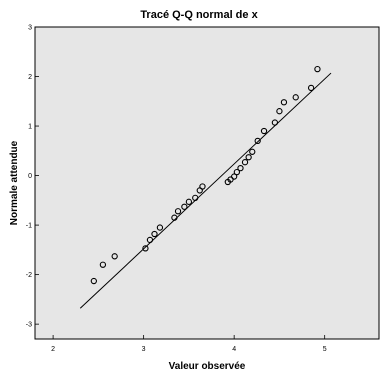  I want to click on x-axis-ticks: 2 3 4 5, so click(189, 344).